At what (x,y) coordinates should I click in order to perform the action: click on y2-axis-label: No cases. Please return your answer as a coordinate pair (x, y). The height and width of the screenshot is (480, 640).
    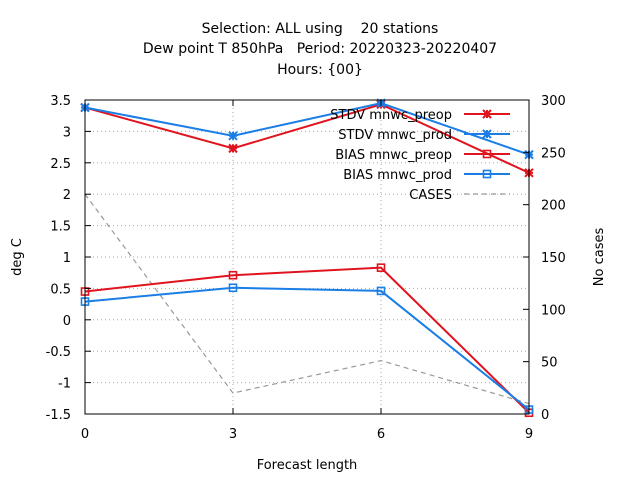
    Looking at the image, I should click on (599, 257).